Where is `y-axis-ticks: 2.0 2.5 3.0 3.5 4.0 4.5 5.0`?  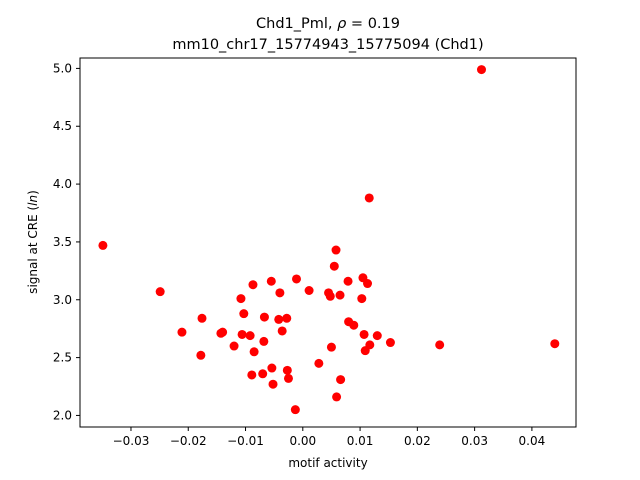 y-axis-ticks: 2.0 2.5 3.0 3.5 4.0 4.5 5.0 is located at coordinates (66, 241).